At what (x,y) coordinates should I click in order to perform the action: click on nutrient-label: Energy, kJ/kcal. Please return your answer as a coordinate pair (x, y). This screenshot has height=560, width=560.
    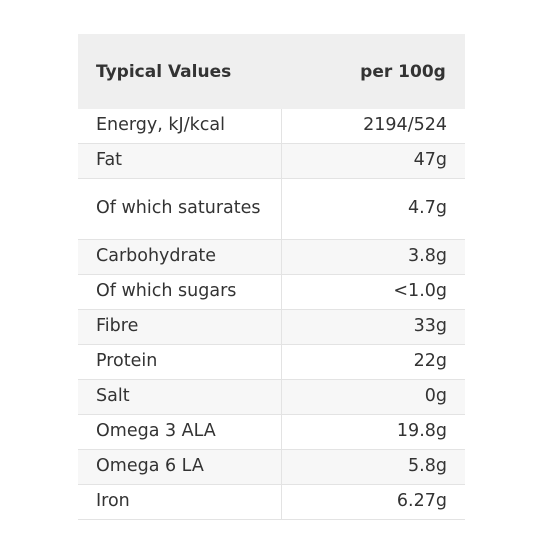
    Looking at the image, I should click on (179, 126).